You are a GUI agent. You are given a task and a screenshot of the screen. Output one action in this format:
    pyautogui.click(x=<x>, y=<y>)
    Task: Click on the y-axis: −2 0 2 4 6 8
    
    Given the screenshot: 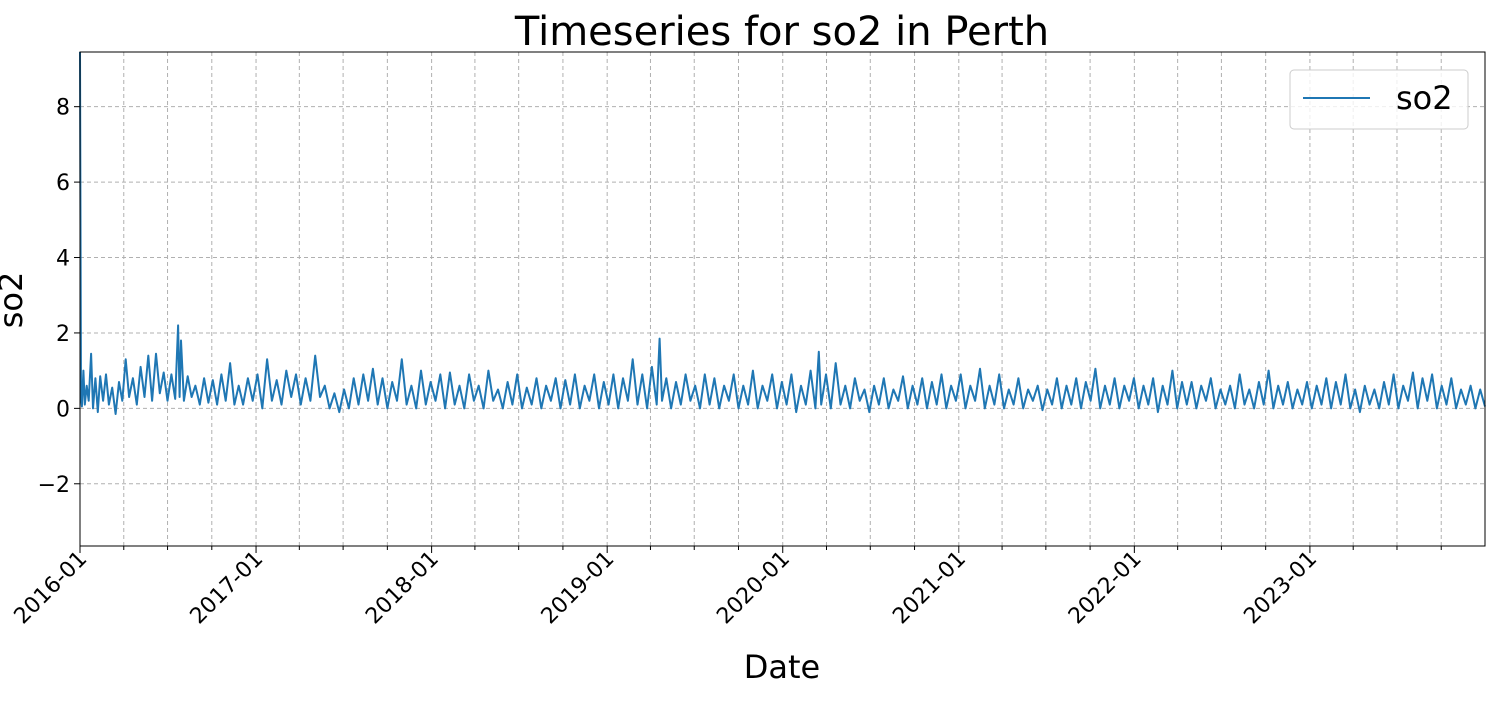 What is the action you would take?
    pyautogui.click(x=59, y=297)
    